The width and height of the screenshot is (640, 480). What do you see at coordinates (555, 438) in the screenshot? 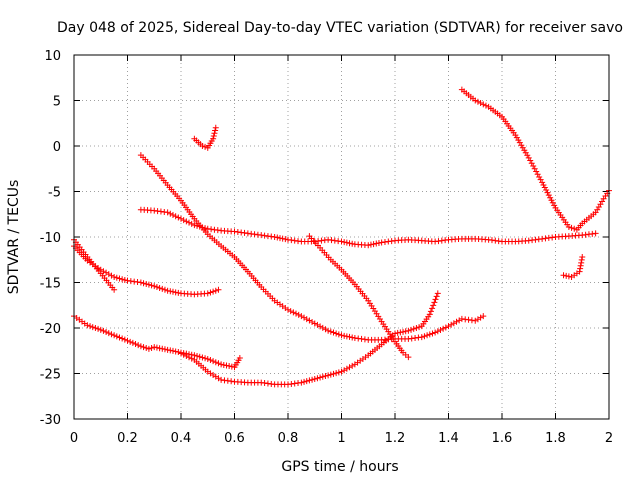
I see `x-tick-label: 1.8` at bounding box center [555, 438].